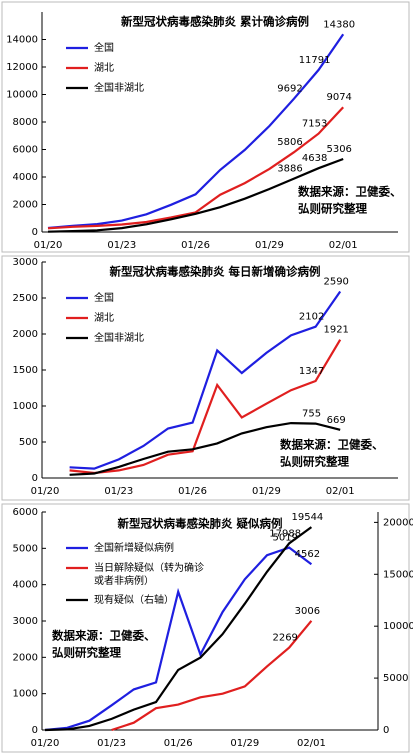 This screenshot has height=754, width=413. I want to click on y-tick-label: 14000, so click(22, 40).